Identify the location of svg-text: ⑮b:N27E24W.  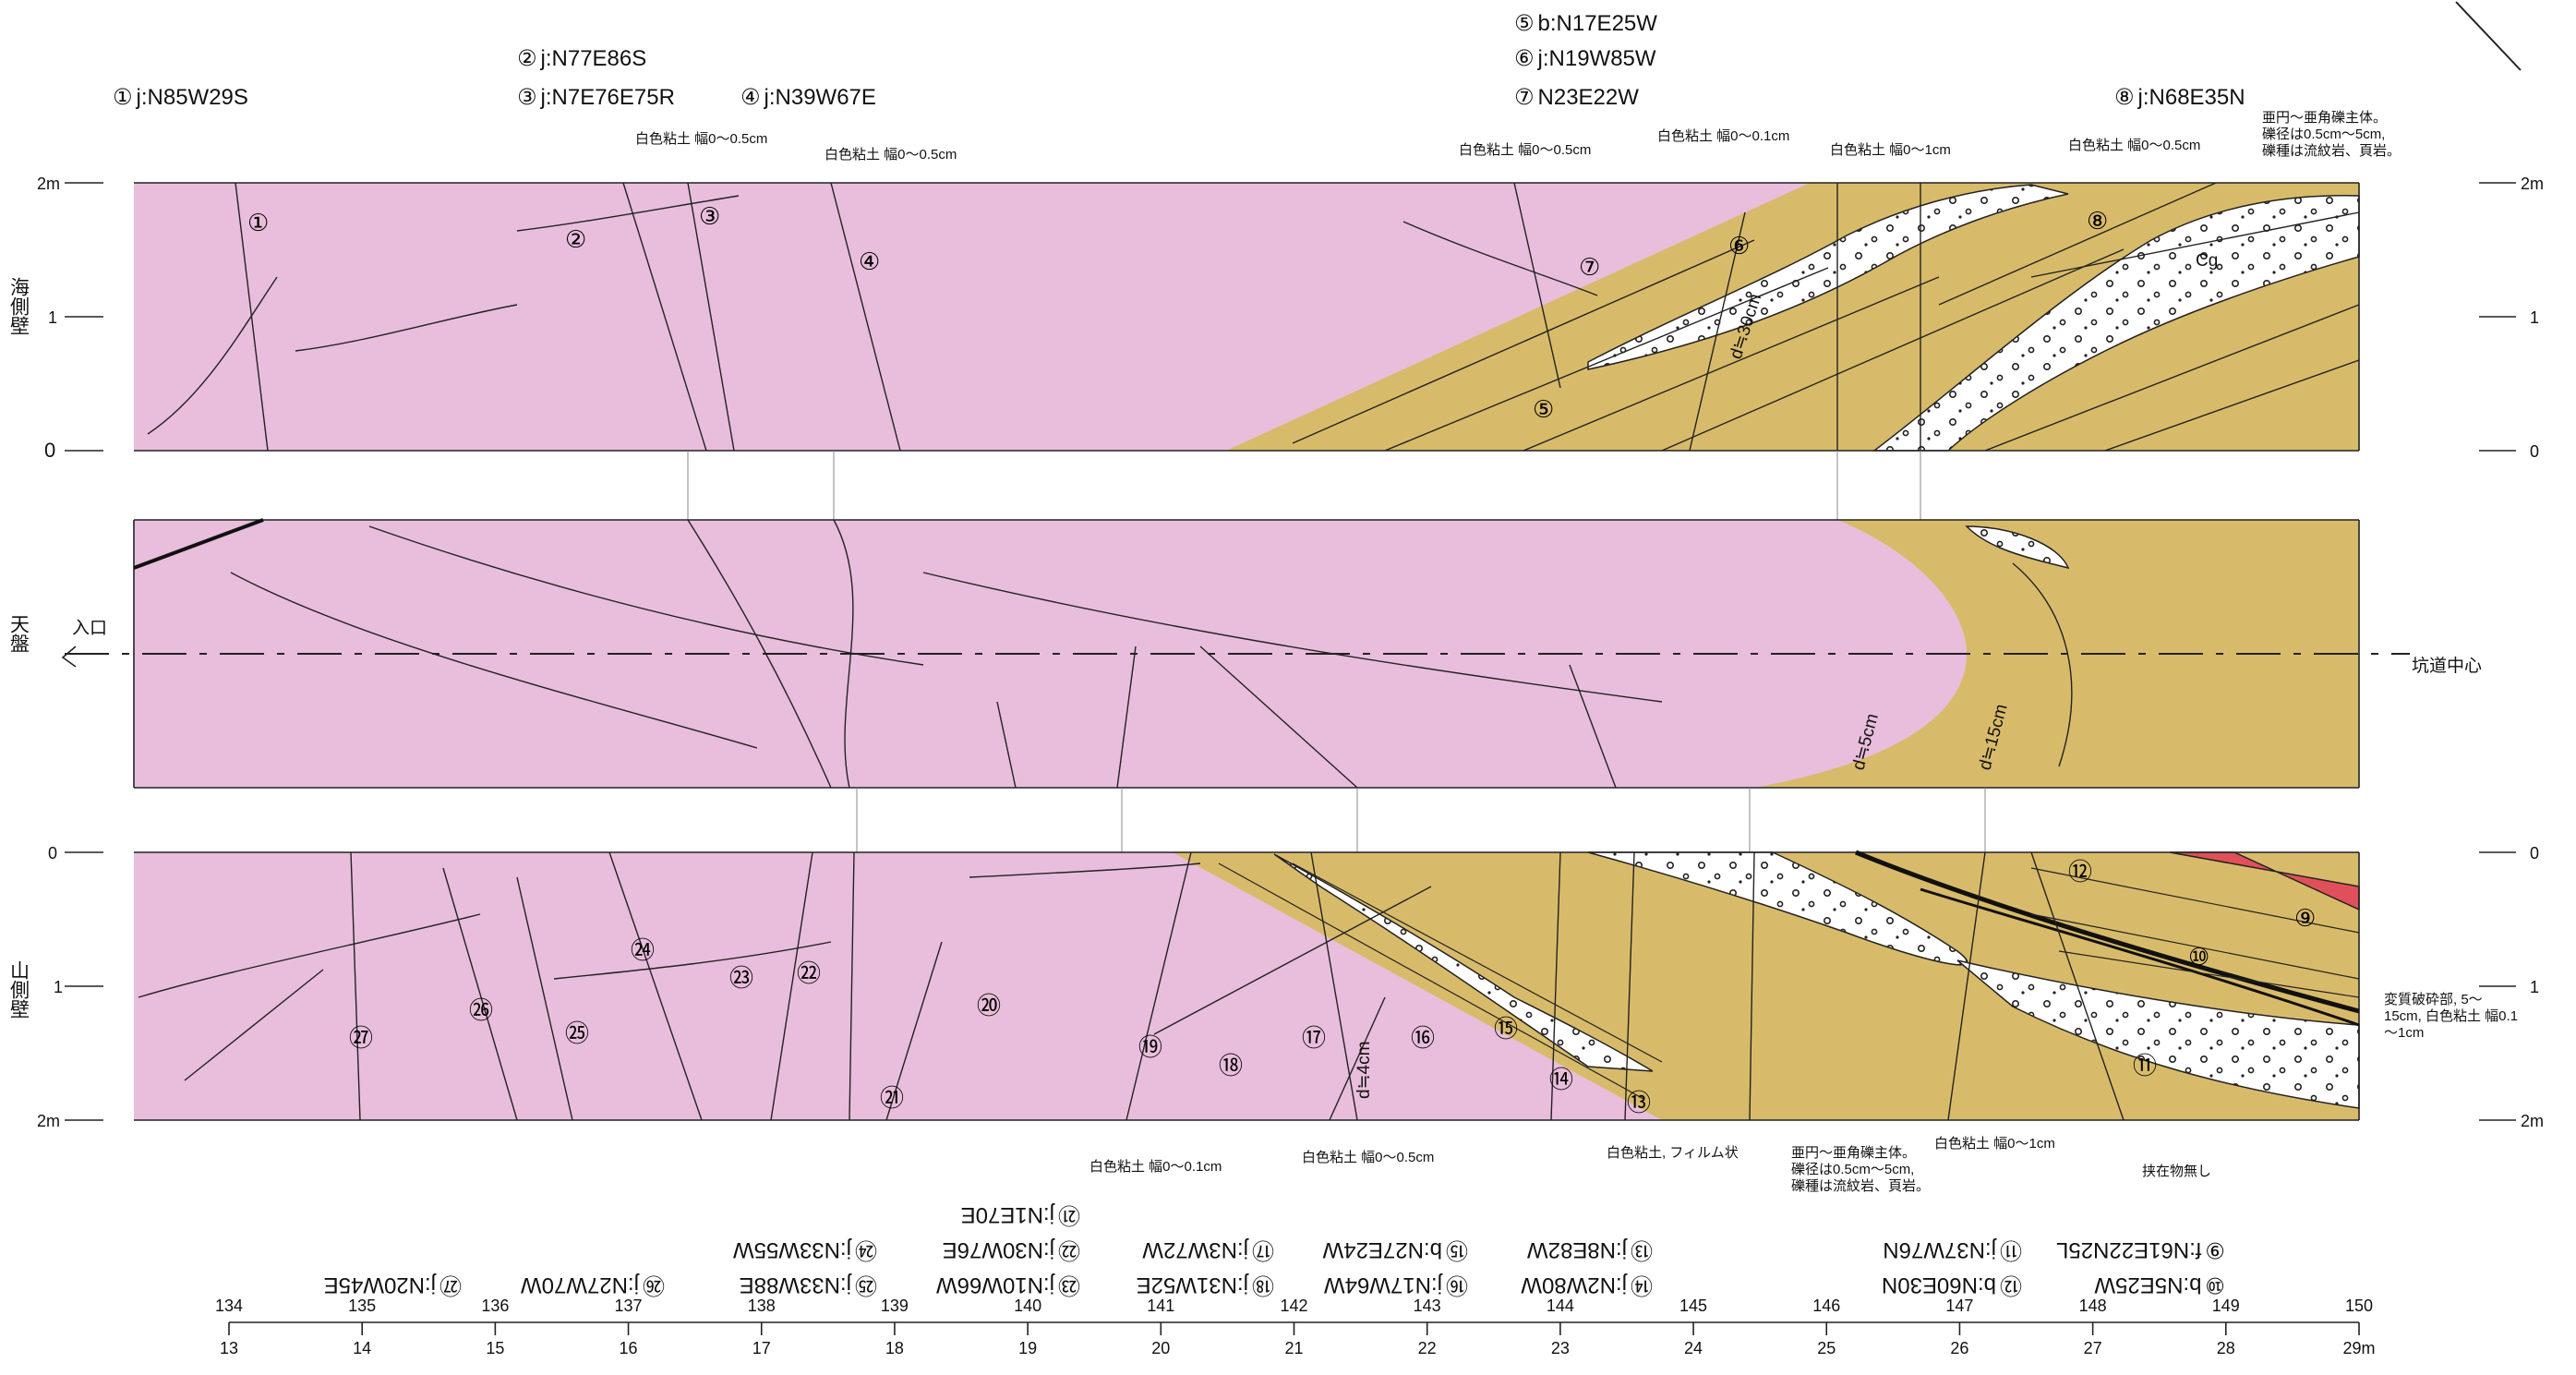
(1395, 1249).